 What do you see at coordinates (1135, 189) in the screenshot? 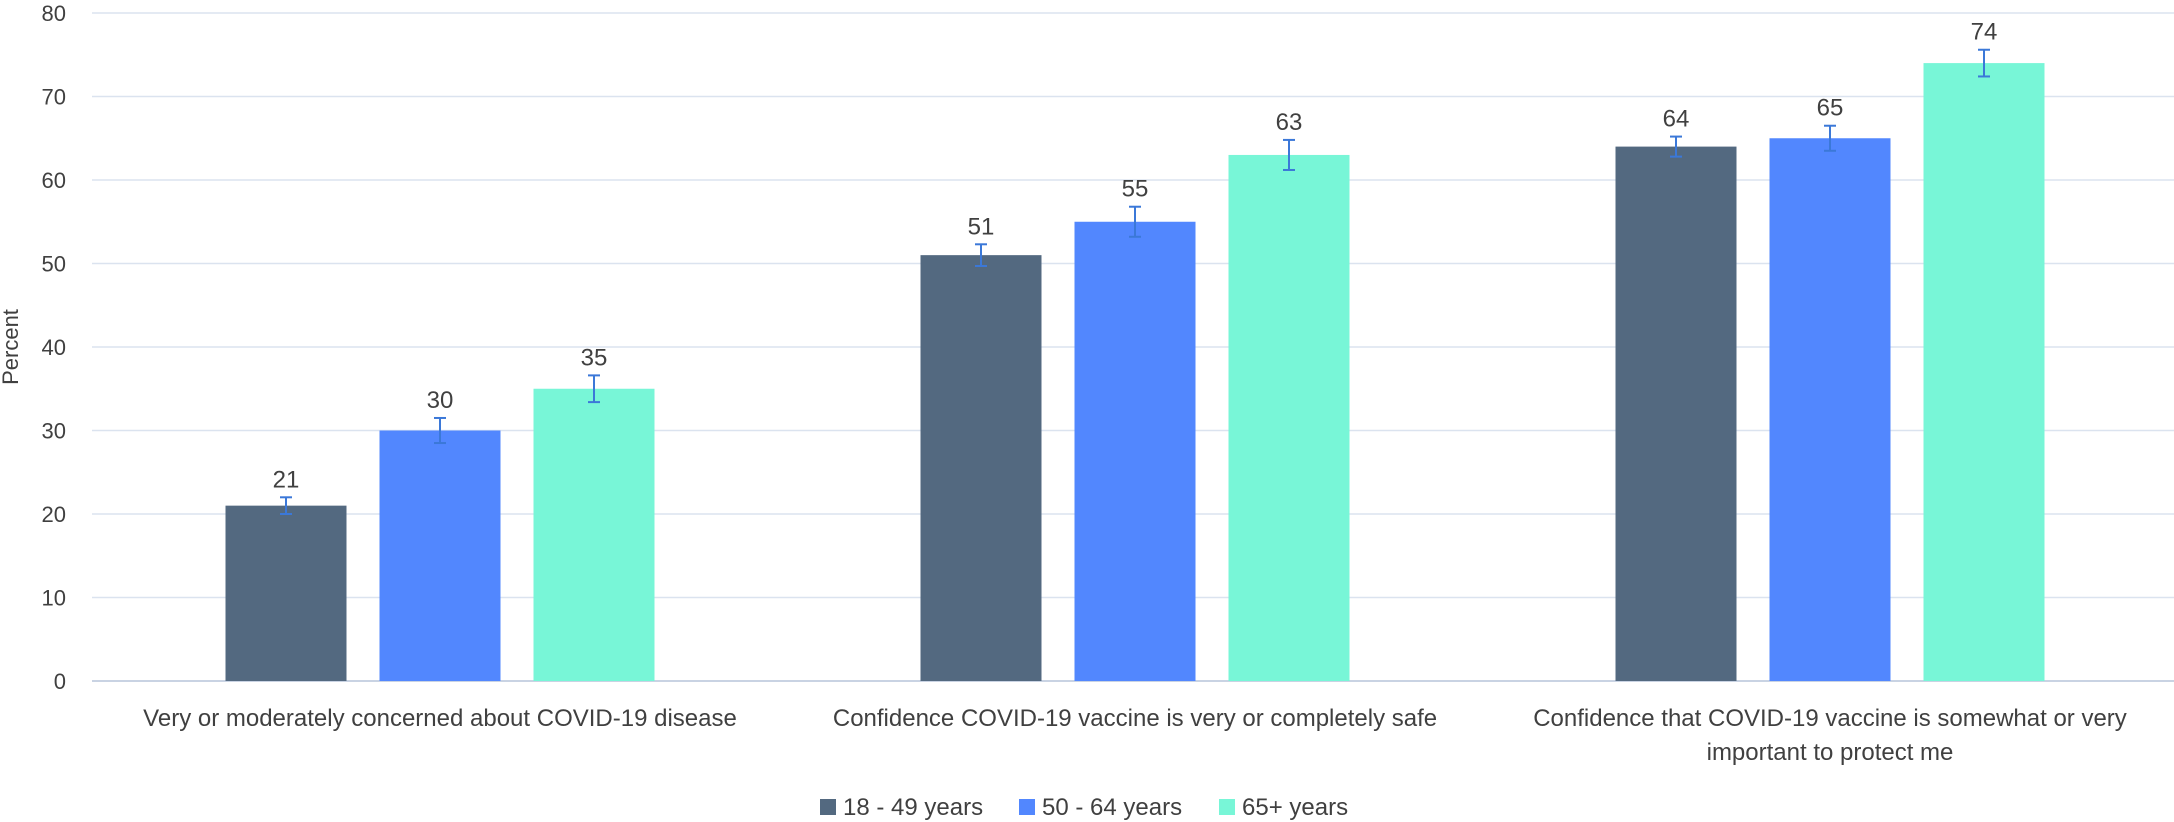
I see `data-label: 55` at bounding box center [1135, 189].